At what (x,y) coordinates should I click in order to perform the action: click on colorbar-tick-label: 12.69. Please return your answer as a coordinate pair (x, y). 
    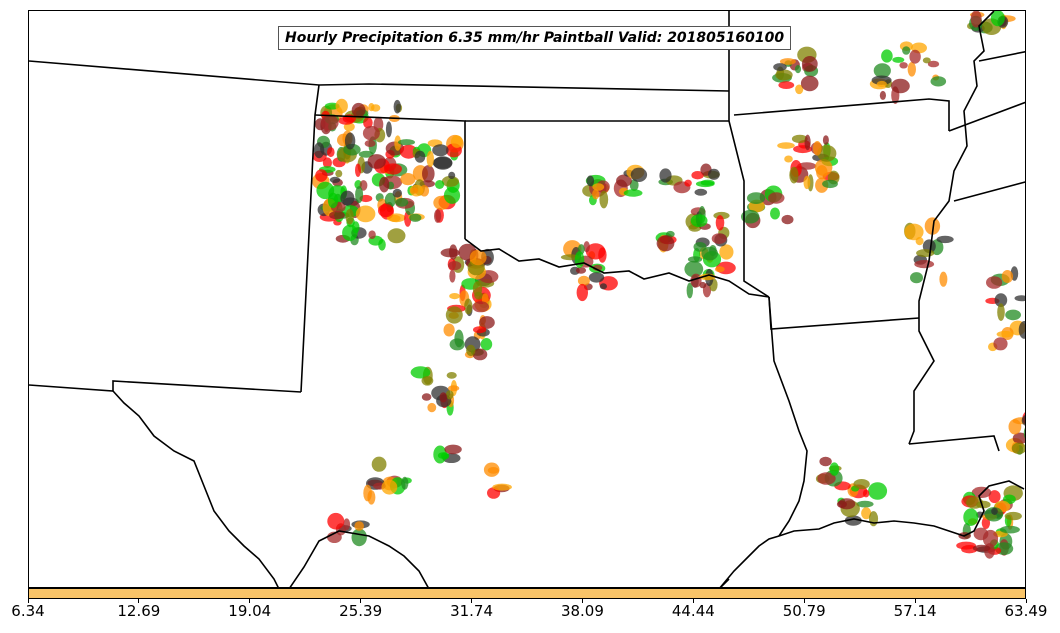
    Looking at the image, I should click on (139, 611).